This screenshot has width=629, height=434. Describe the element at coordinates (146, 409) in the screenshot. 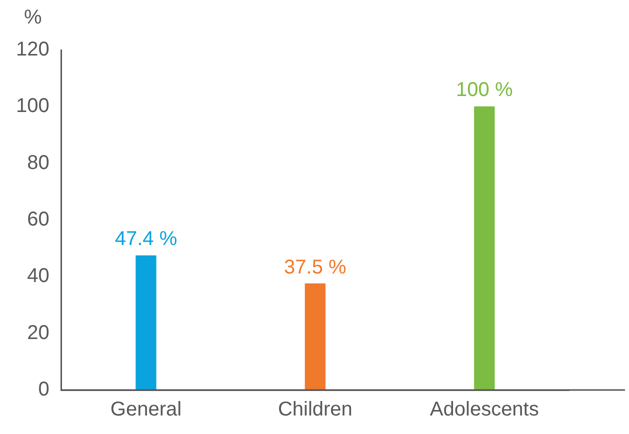

I see `x-tick-label: General` at that location.